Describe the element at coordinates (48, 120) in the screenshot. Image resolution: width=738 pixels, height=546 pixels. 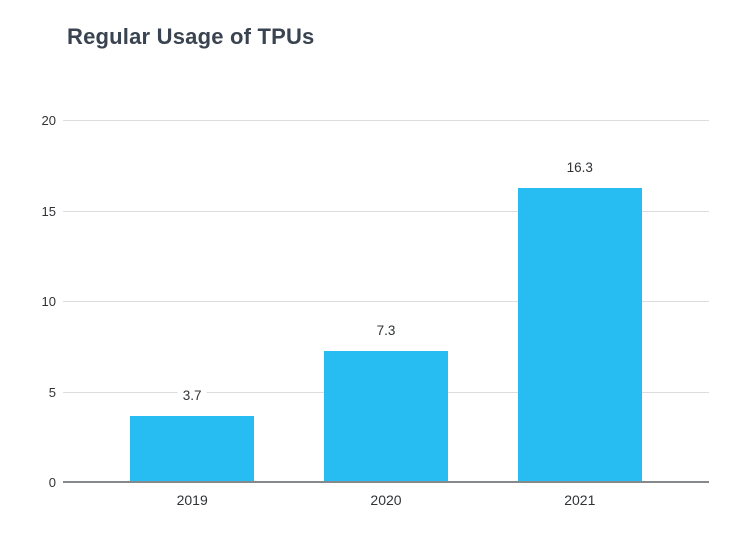
I see `y-tick-label: 20` at that location.